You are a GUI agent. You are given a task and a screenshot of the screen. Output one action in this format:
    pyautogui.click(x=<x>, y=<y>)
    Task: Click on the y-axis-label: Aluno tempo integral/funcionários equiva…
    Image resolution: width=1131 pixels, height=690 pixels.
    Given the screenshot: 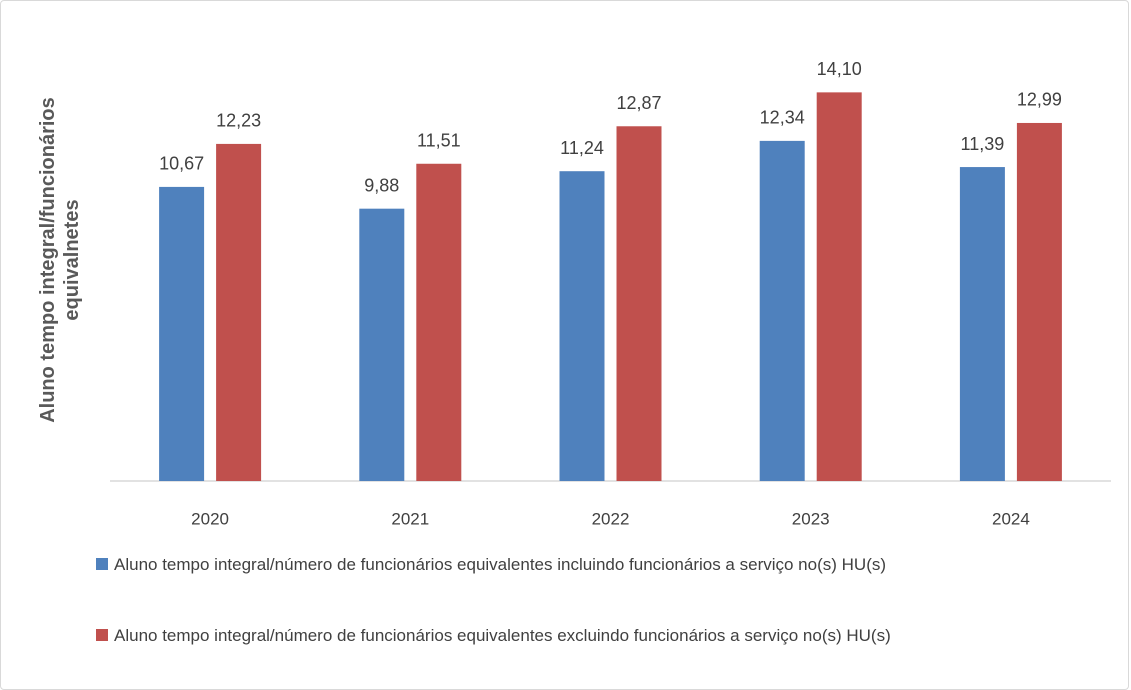 What is the action you would take?
    pyautogui.click(x=60, y=260)
    